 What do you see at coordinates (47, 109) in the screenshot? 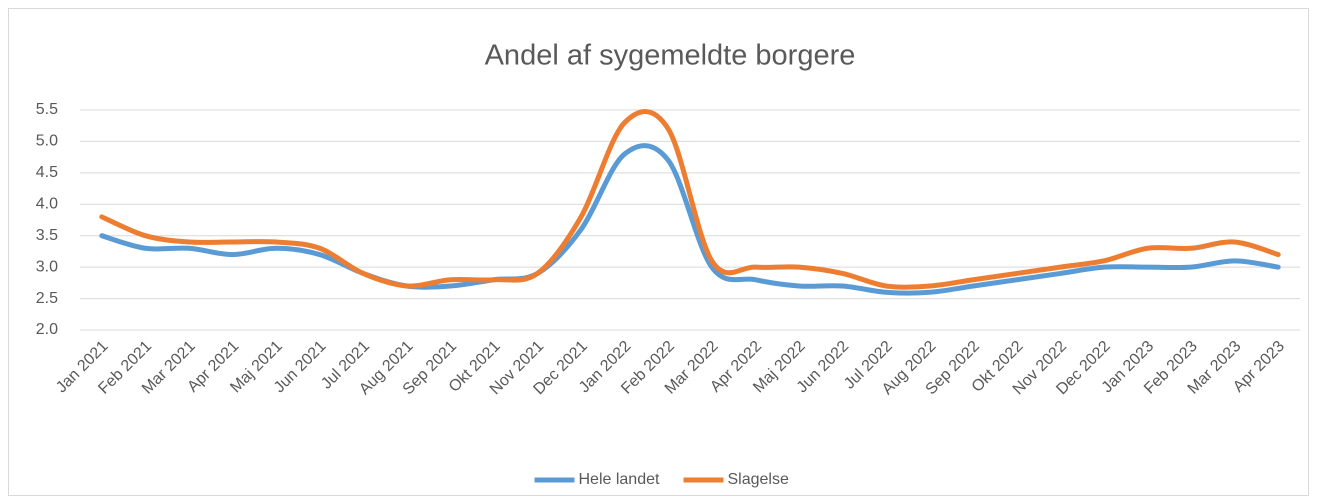
I see `y-tick-label: 5.5` at bounding box center [47, 109].